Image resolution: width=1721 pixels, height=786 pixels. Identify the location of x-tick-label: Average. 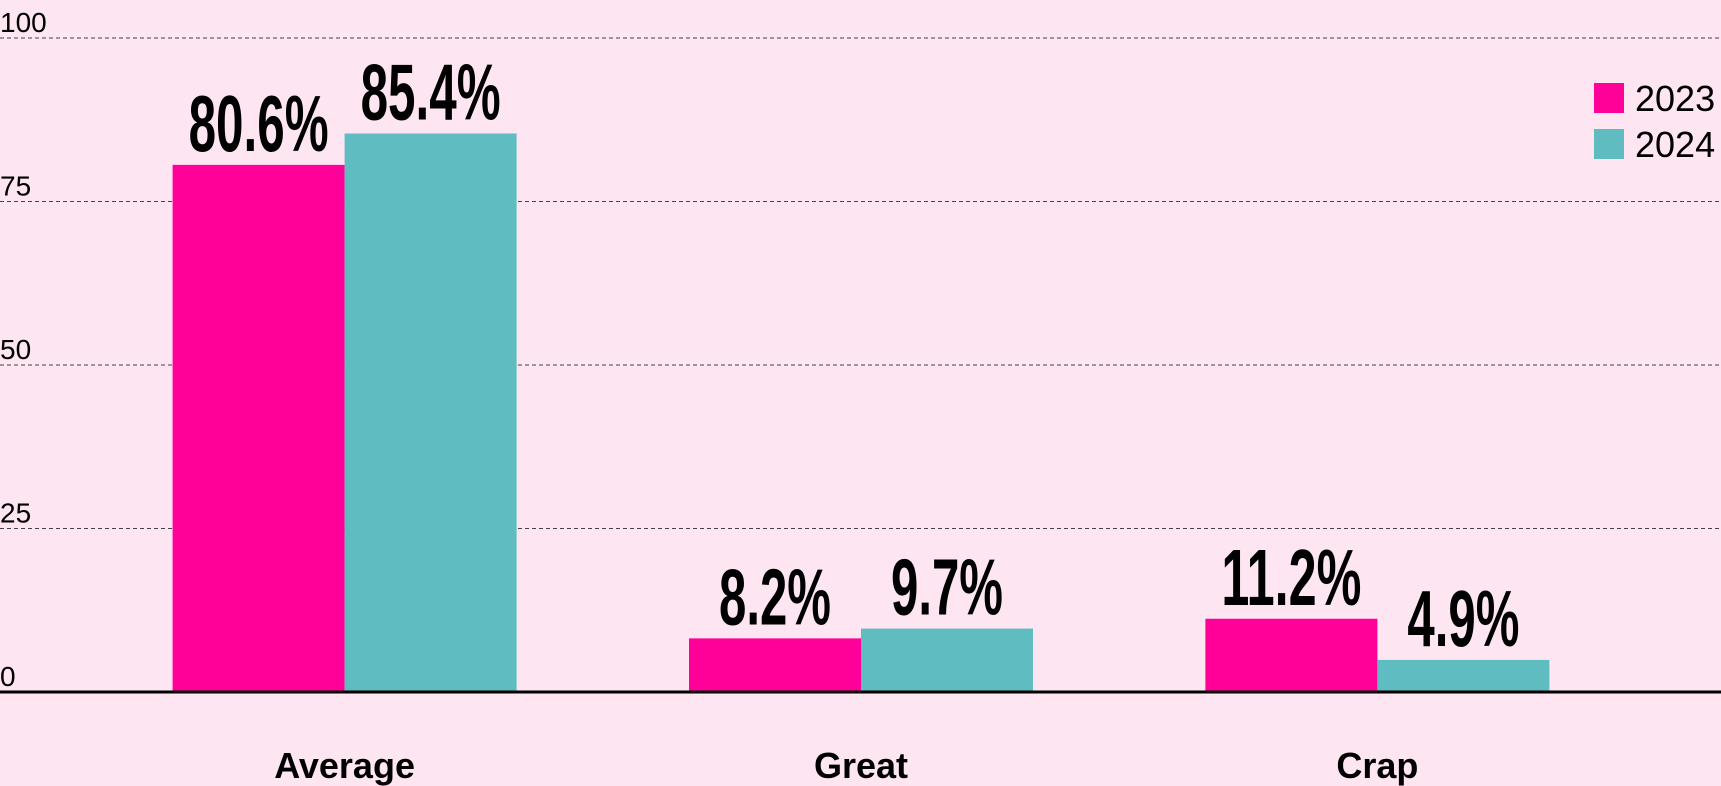
(344, 765).